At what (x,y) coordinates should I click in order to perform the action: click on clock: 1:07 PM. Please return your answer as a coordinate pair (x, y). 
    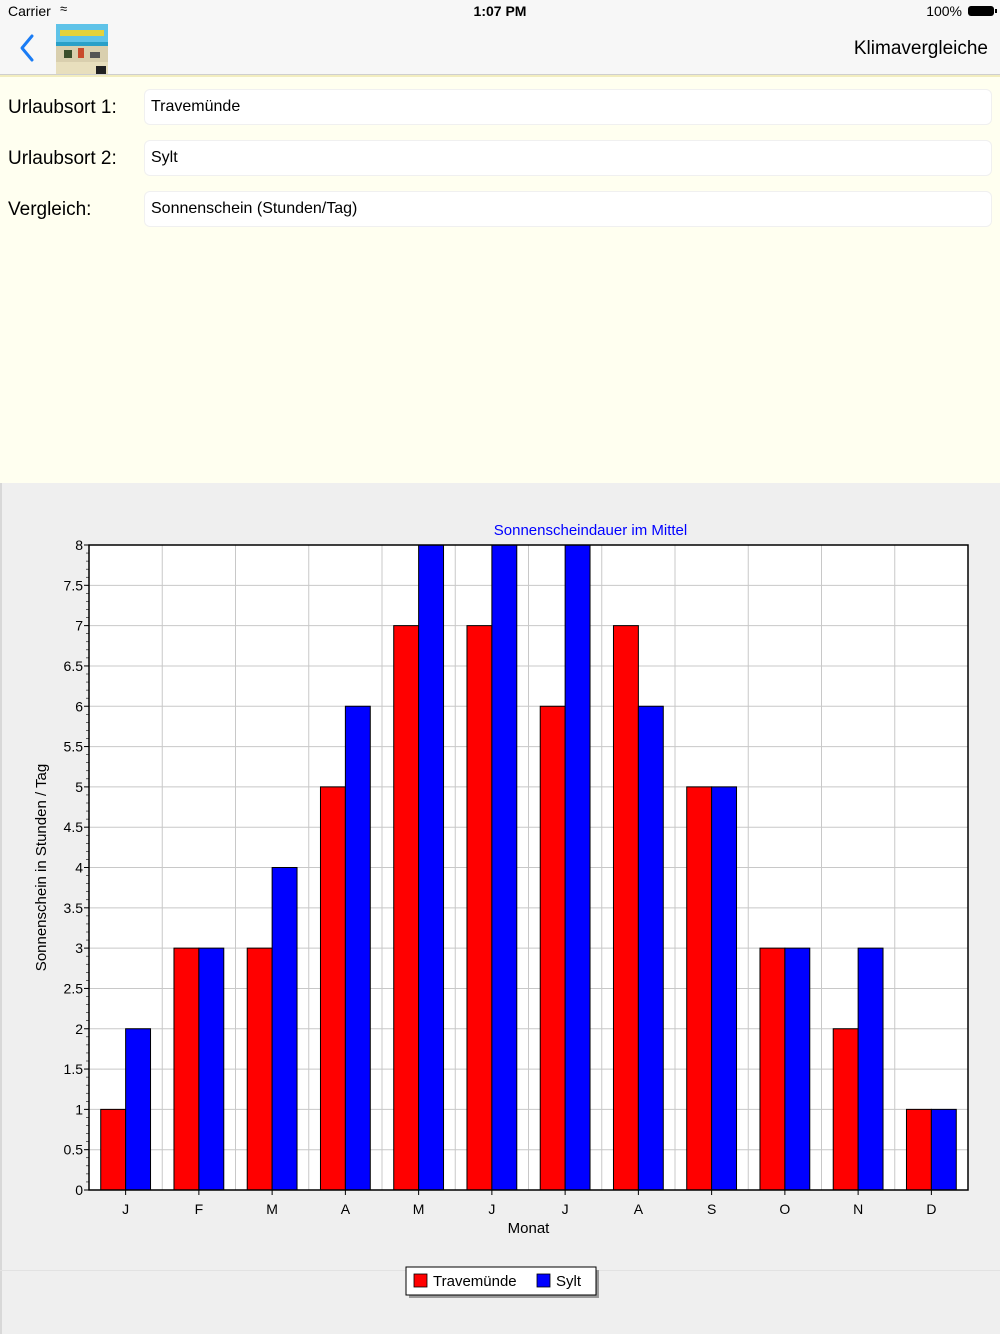
    Looking at the image, I should click on (500, 11).